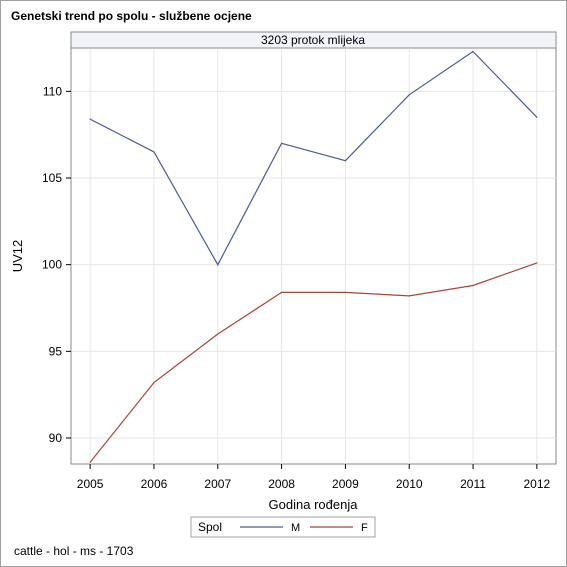  Describe the element at coordinates (409, 484) in the screenshot. I see `x-tick-label: 2010` at that location.